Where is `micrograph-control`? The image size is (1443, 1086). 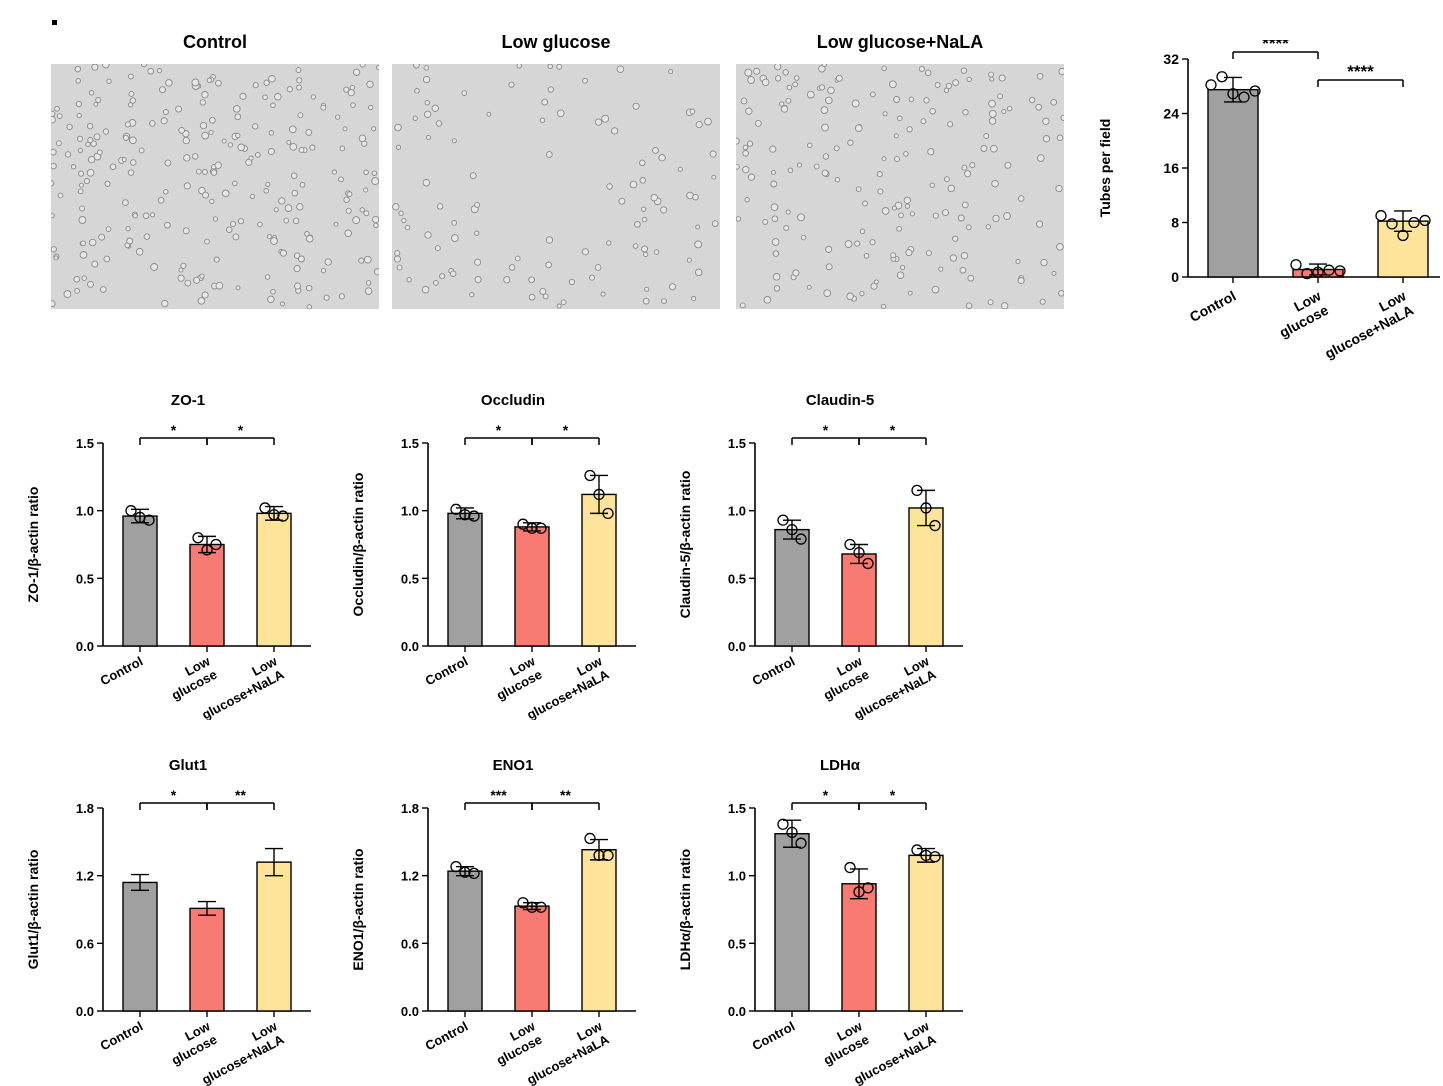 micrograph-control is located at coordinates (215, 186).